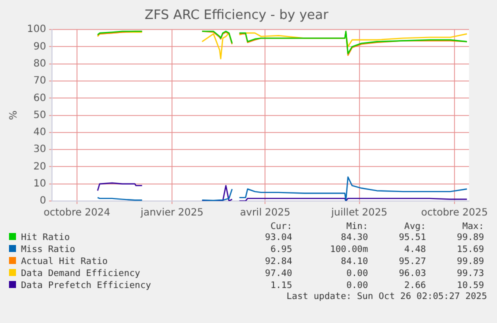 This screenshot has width=497, height=323. I want to click on legend-label: Data Prefetch Efficiency, so click(86, 286).